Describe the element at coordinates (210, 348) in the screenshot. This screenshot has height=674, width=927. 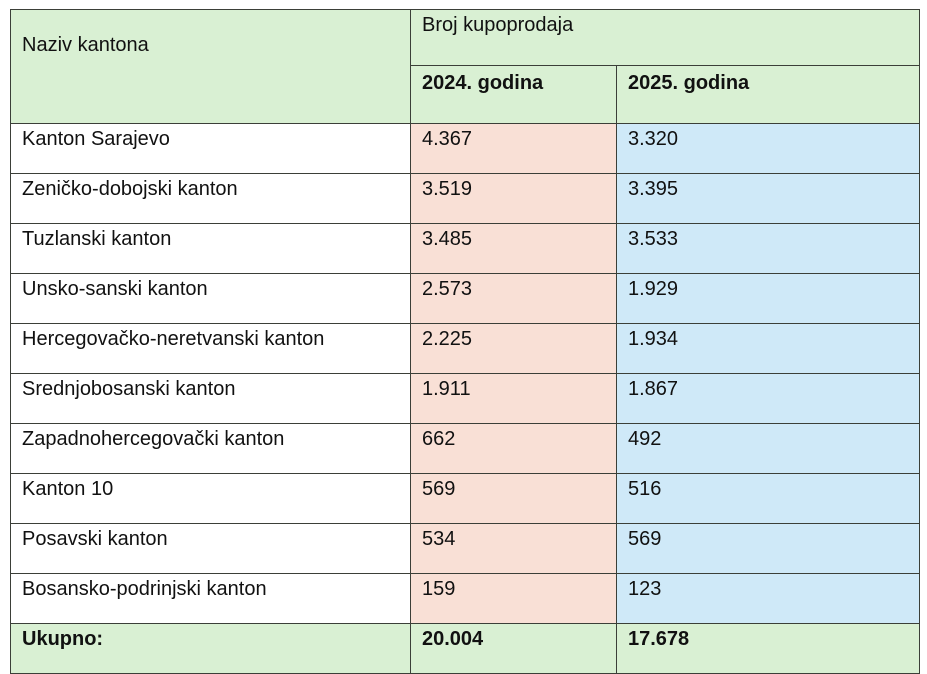
I see `canton-name: Hercegovačko-neretvanski kanton` at that location.